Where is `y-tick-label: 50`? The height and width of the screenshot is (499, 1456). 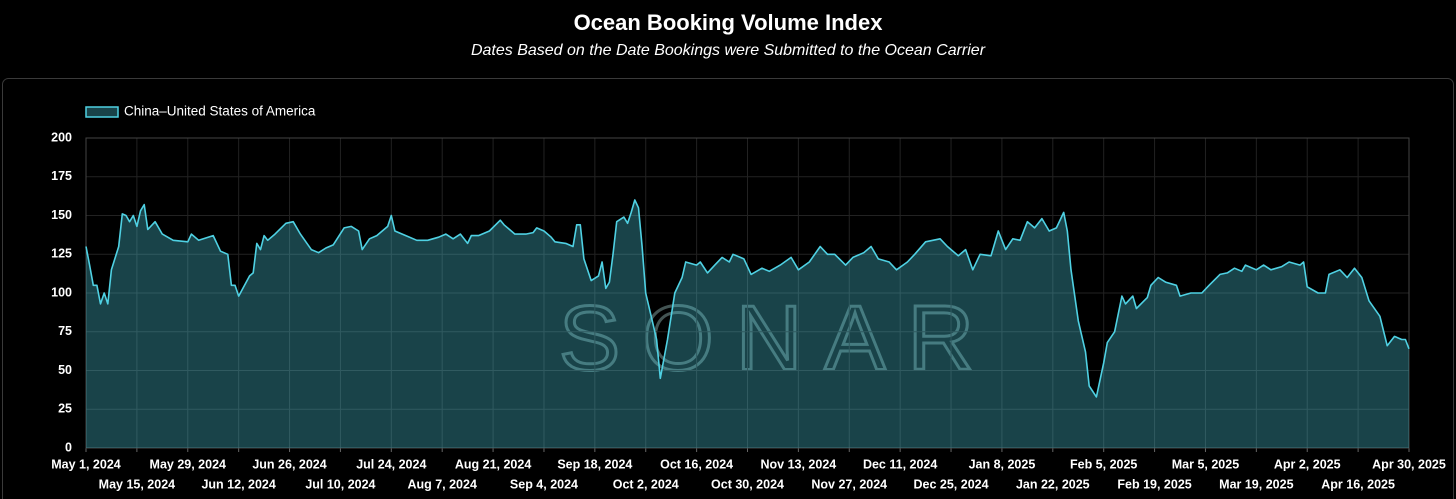 y-tick-label: 50 is located at coordinates (65, 370).